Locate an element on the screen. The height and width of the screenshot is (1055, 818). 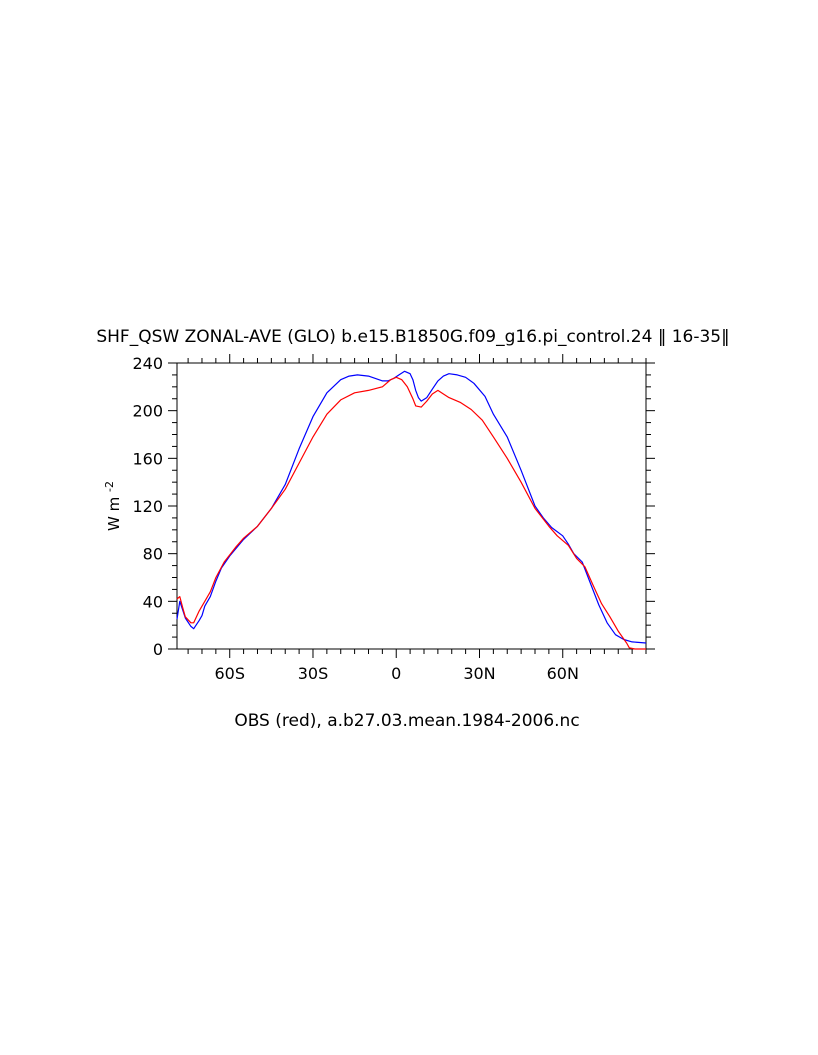
y-axis-label-text: W m is located at coordinates (114, 514).